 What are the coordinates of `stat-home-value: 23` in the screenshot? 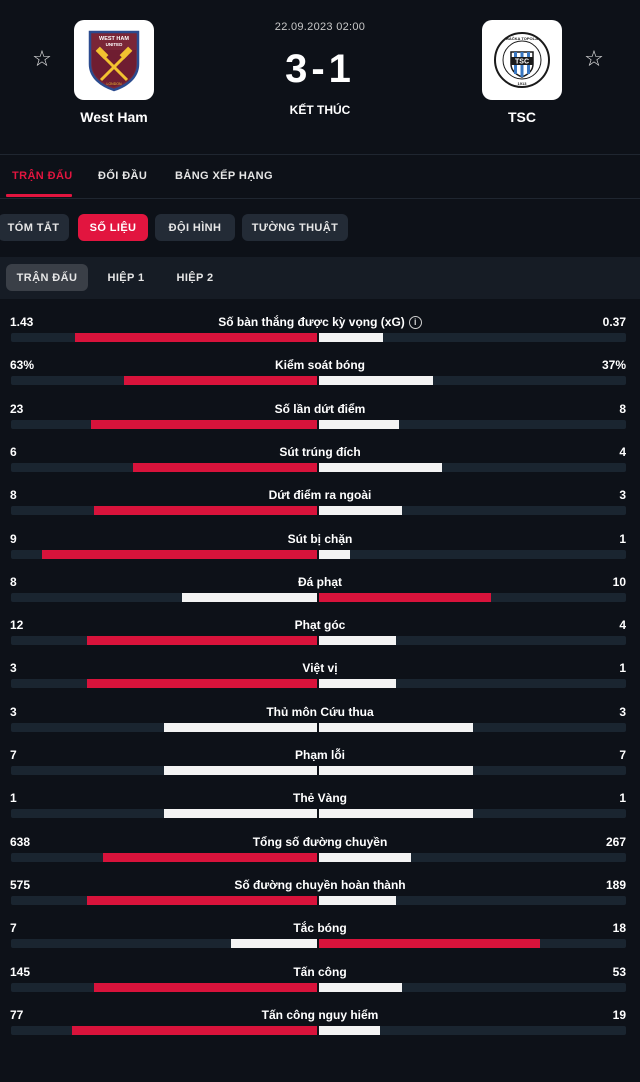 It's located at (17, 408).